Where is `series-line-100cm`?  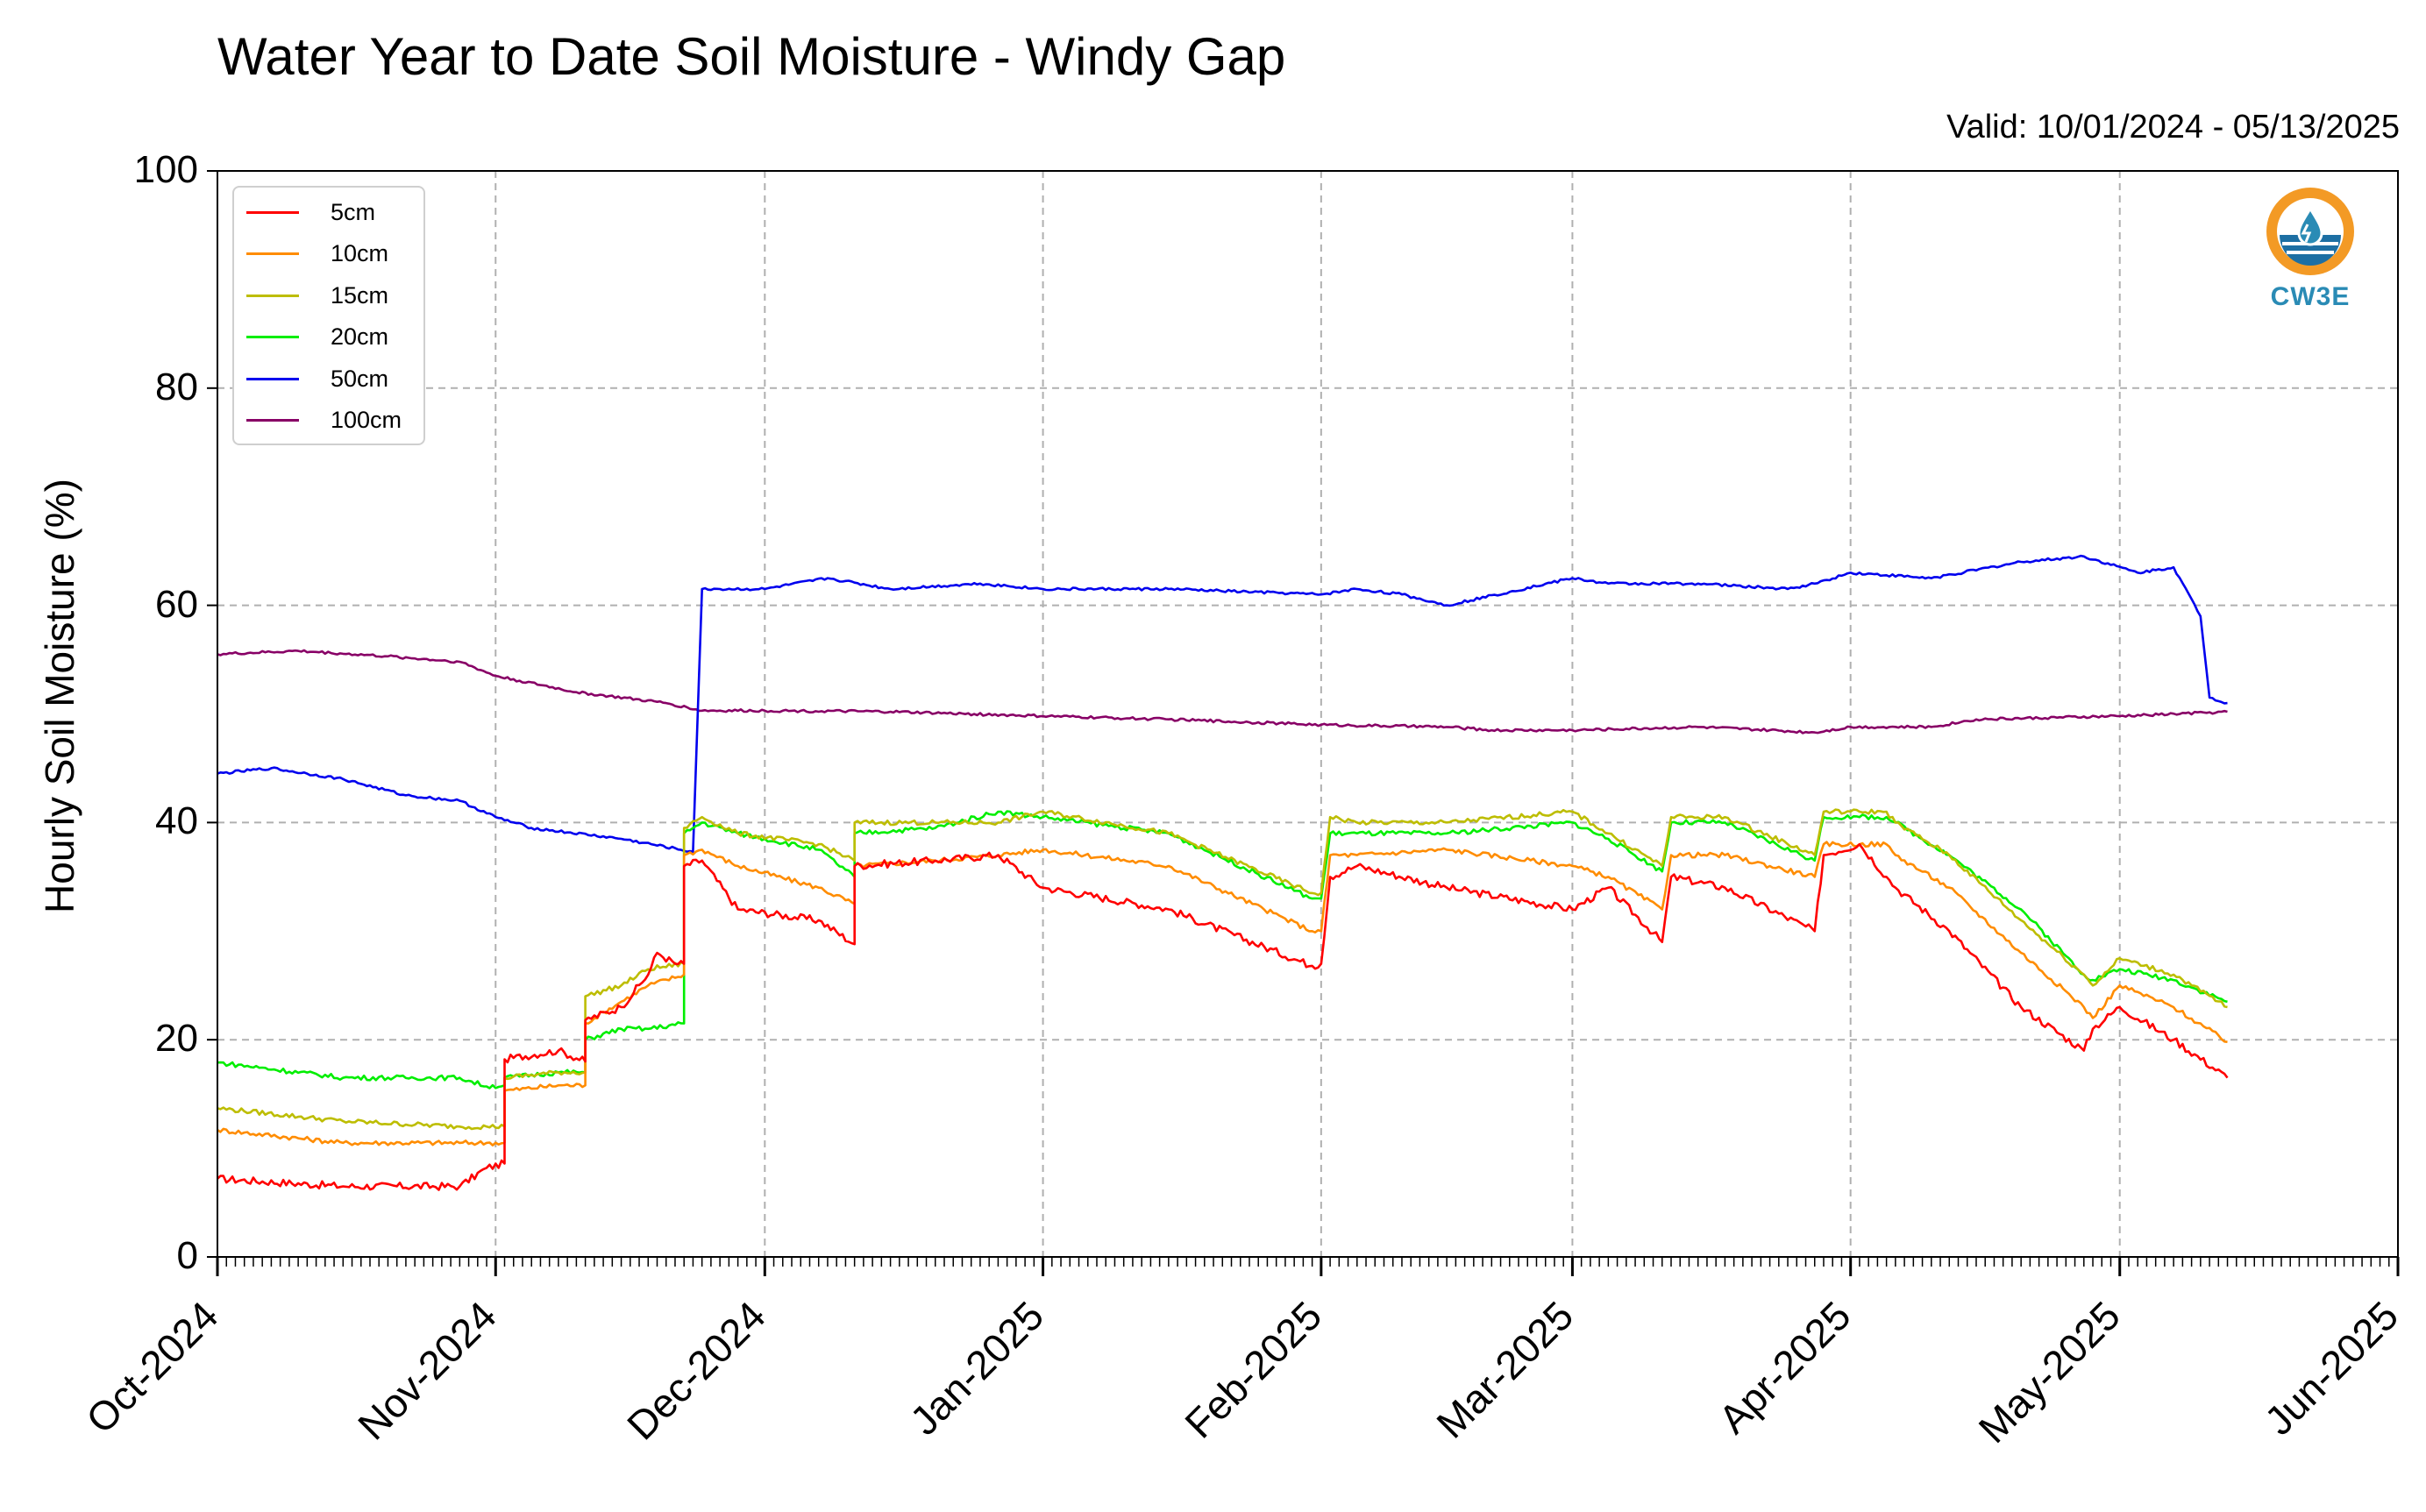
series-line-100cm is located at coordinates (1222, 692).